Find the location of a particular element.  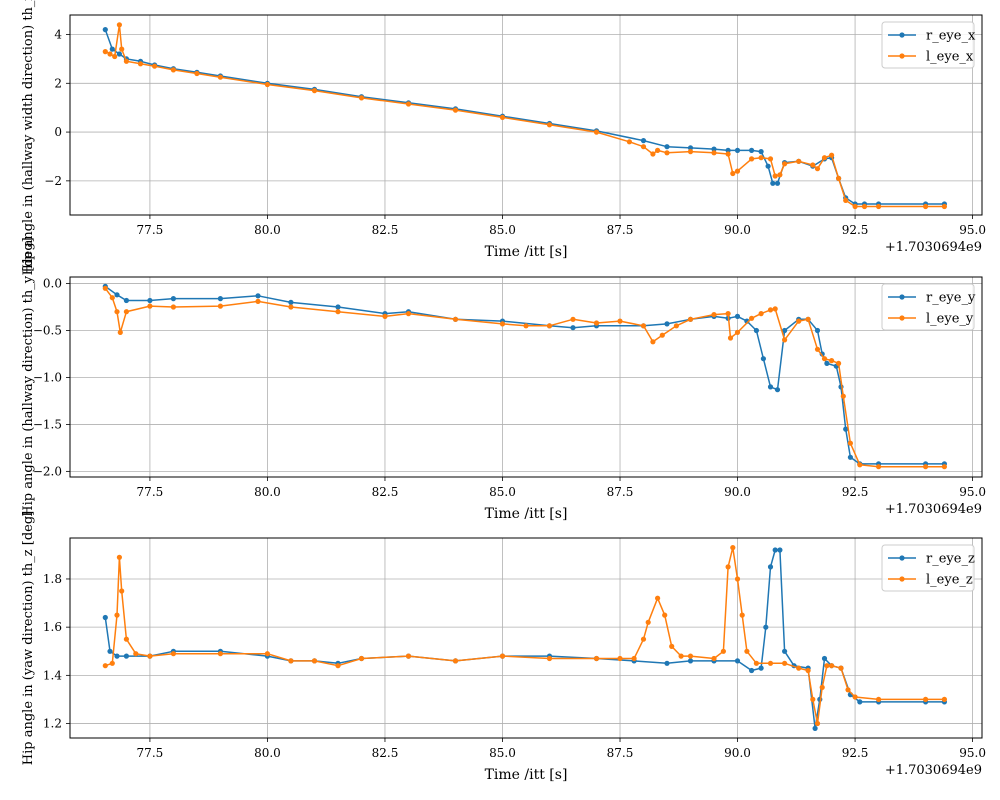

x-axis-ticks: 77.5 80.0 82.5 85.0 87.5 90.0 92.5 95.0 is located at coordinates (561, 226).